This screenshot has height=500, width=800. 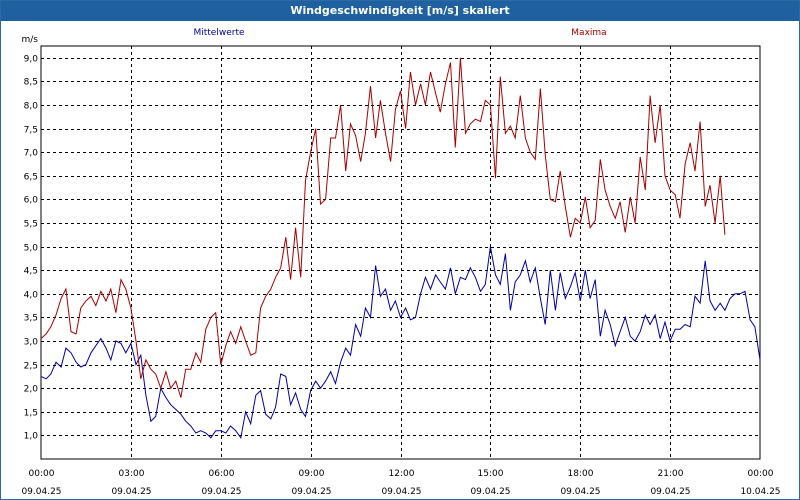 What do you see at coordinates (402, 474) in the screenshot?
I see `x-tick-time: 12:00` at bounding box center [402, 474].